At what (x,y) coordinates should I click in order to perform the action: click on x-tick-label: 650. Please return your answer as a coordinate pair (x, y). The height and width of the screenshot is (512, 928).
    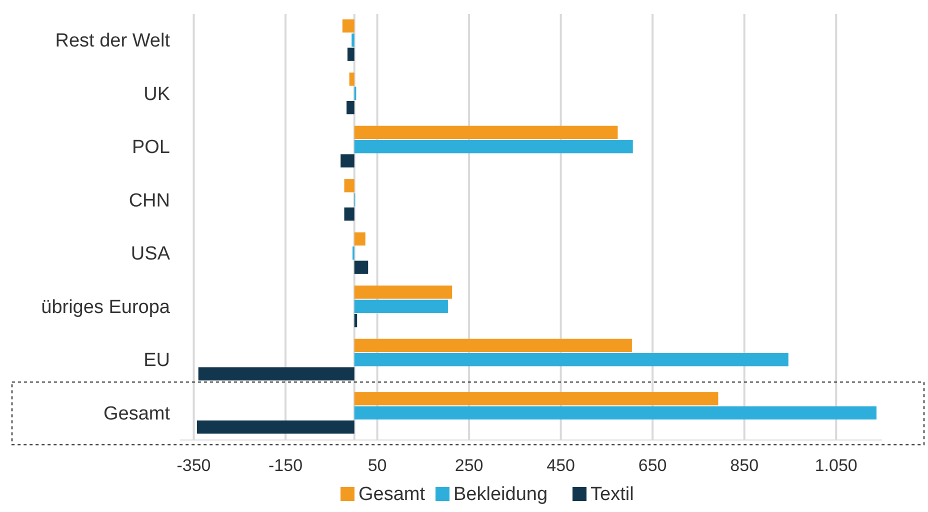
    Looking at the image, I should click on (652, 465).